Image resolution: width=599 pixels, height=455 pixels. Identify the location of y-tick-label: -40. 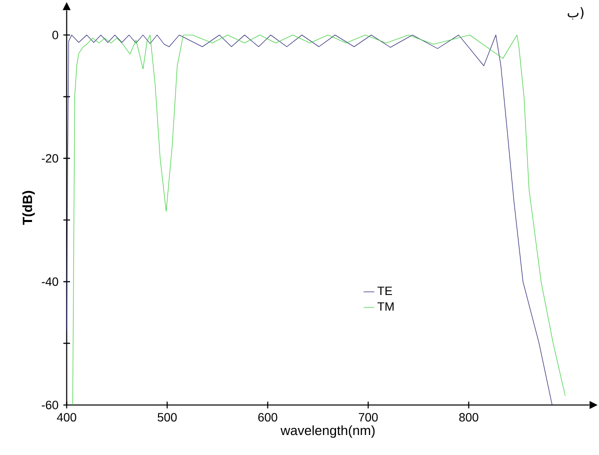
(50, 281).